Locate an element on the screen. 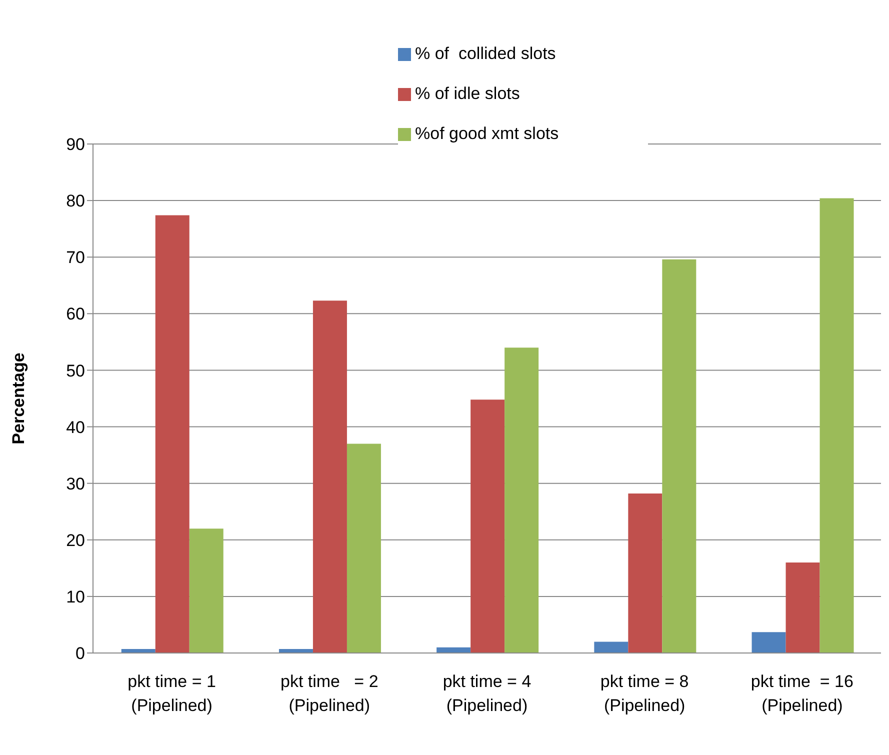  y-tick-label: 20 is located at coordinates (75, 540).